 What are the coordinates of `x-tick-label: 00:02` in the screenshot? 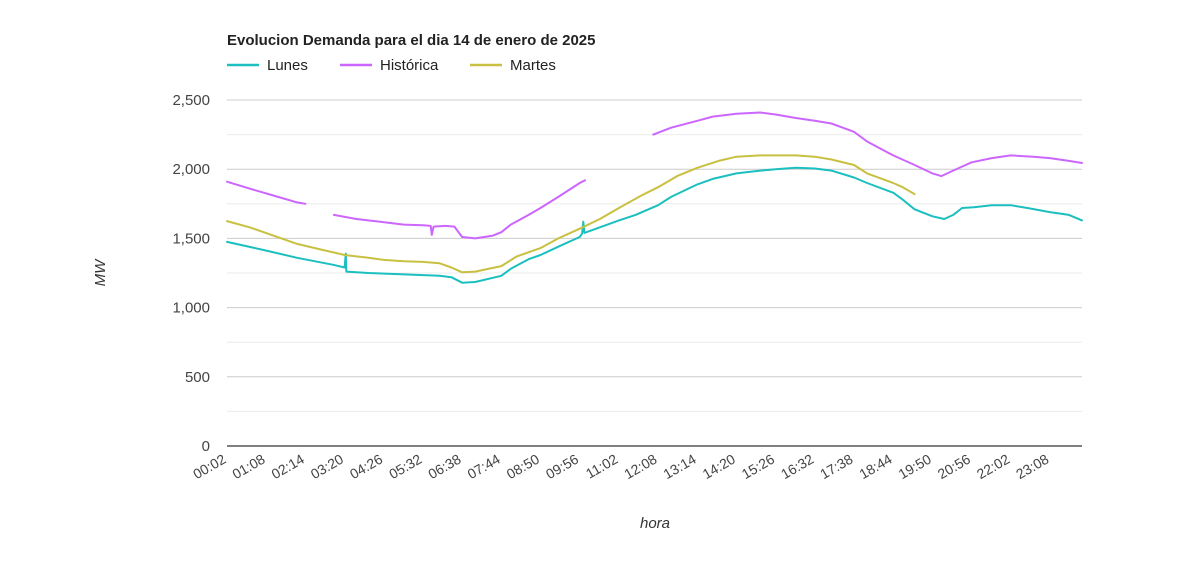 It's located at (209, 466).